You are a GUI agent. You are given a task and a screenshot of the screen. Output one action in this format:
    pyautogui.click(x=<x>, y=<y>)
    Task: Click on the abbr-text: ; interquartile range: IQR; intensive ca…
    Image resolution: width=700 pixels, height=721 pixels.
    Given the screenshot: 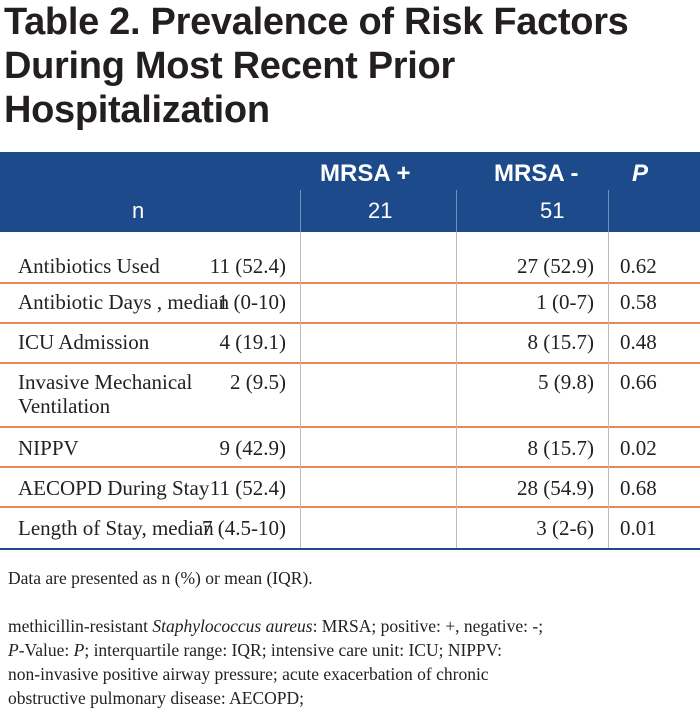 What is the action you would take?
    pyautogui.click(x=293, y=650)
    